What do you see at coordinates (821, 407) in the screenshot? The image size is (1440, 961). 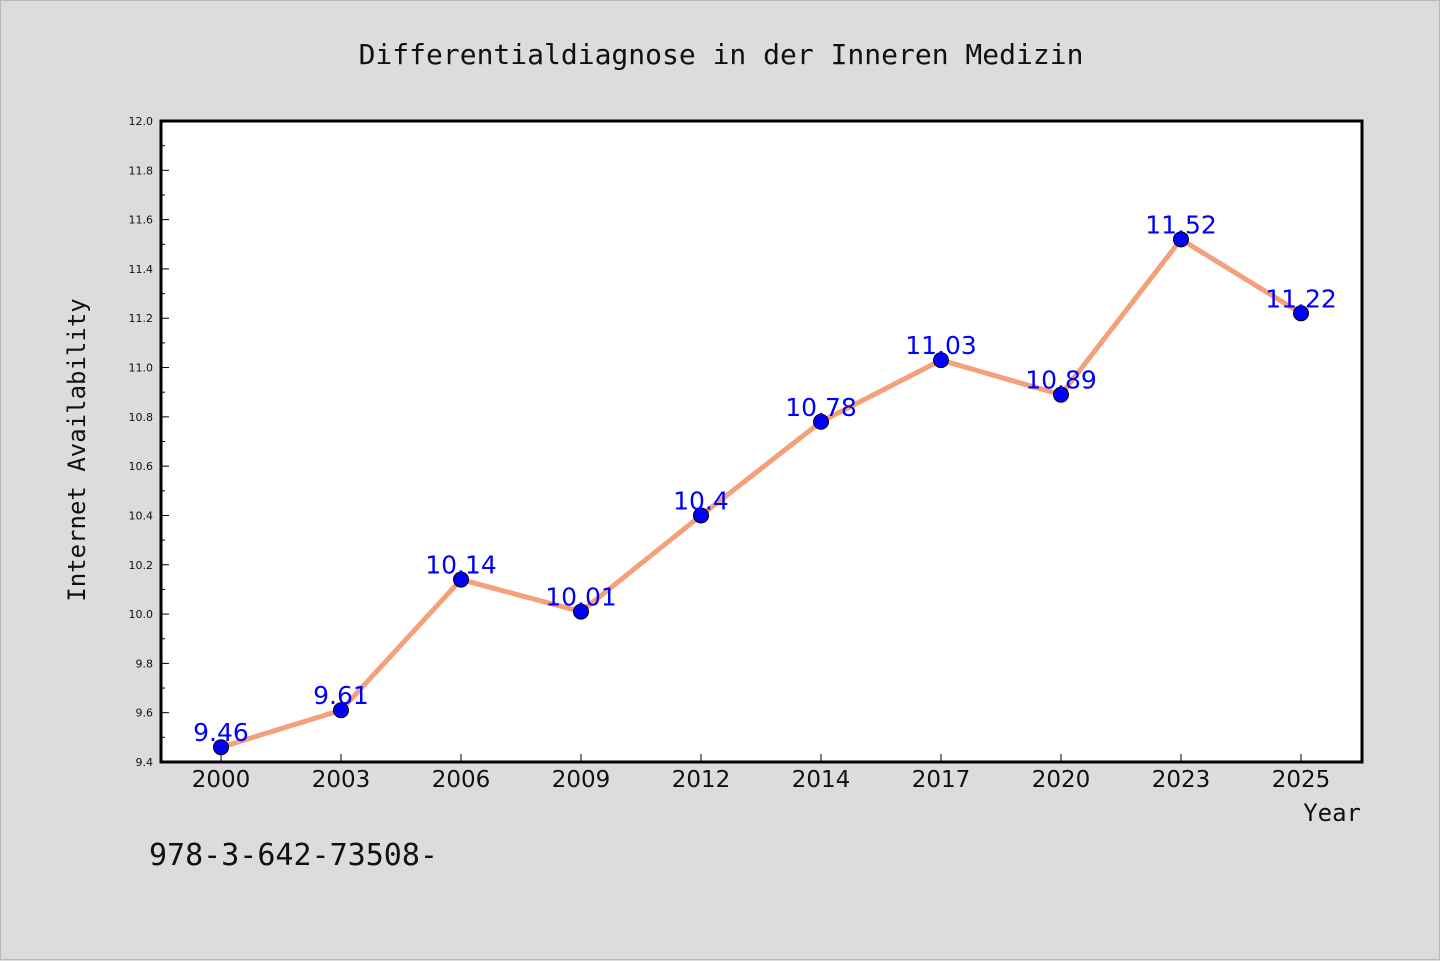 I see `data-label: 10.78` at bounding box center [821, 407].